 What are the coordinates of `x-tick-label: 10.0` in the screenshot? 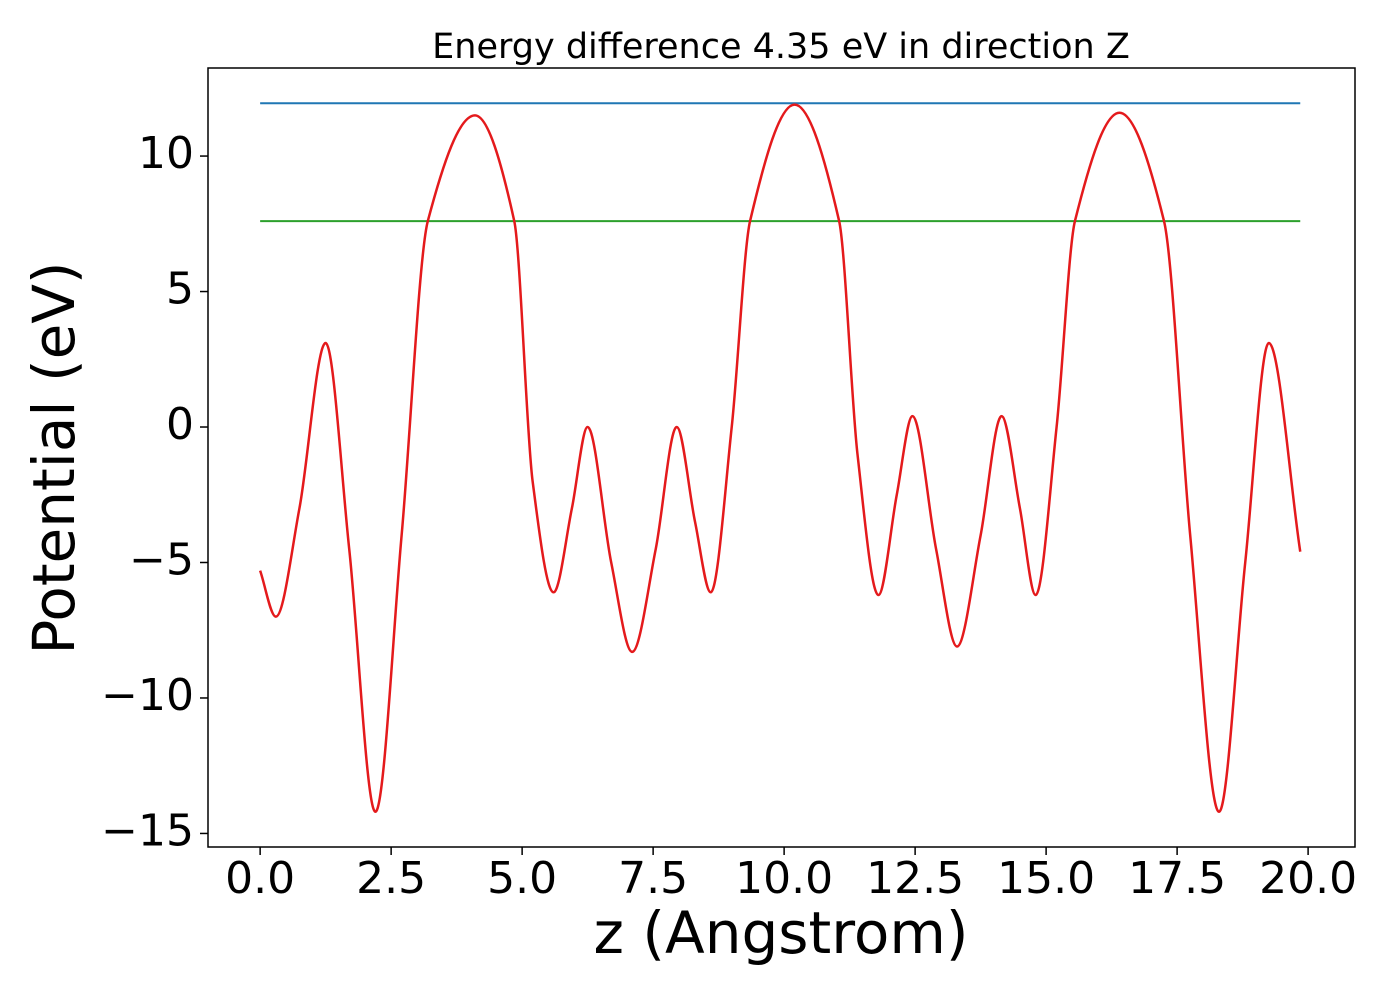 It's located at (784, 878).